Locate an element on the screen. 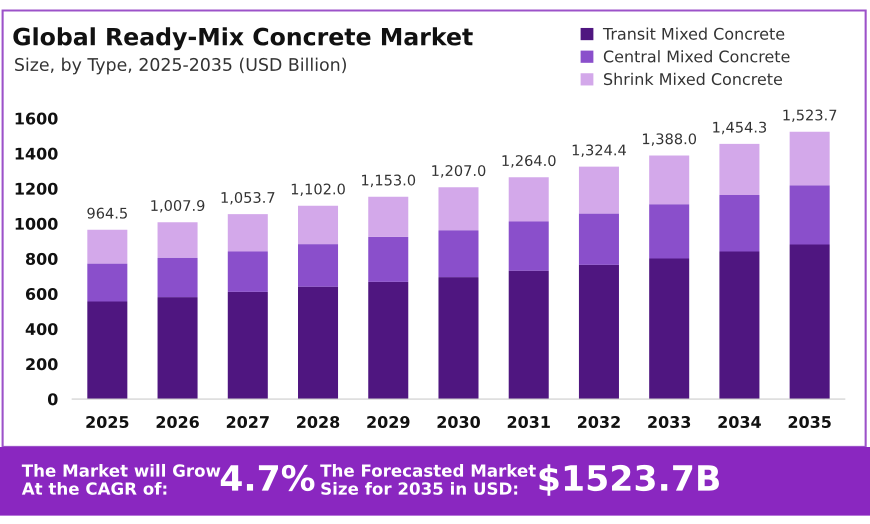 Image resolution: width=870 pixels, height=524 pixels. legend-label: Central Mixed Concrete is located at coordinates (697, 56).